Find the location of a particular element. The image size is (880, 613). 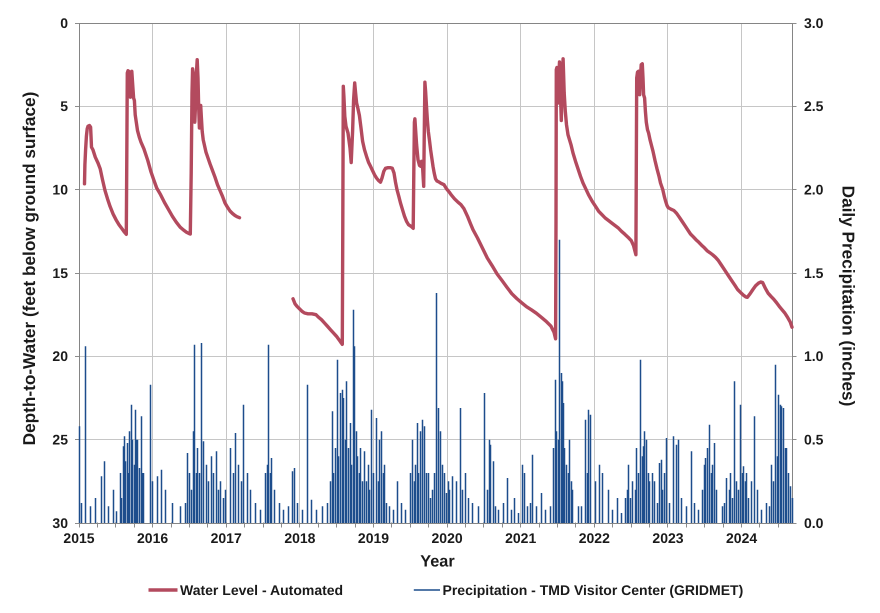

svg-text: 3.0 is located at coordinates (814, 23).